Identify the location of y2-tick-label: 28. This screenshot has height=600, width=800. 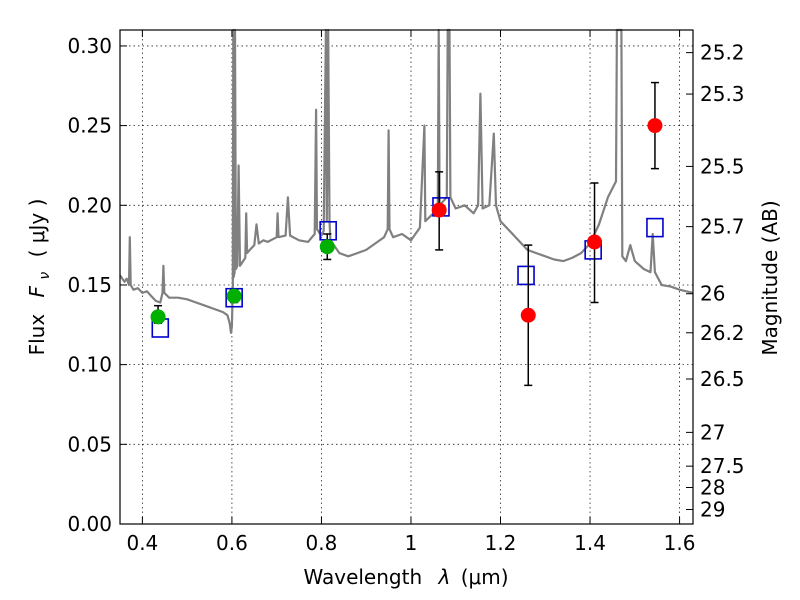
(712, 488).